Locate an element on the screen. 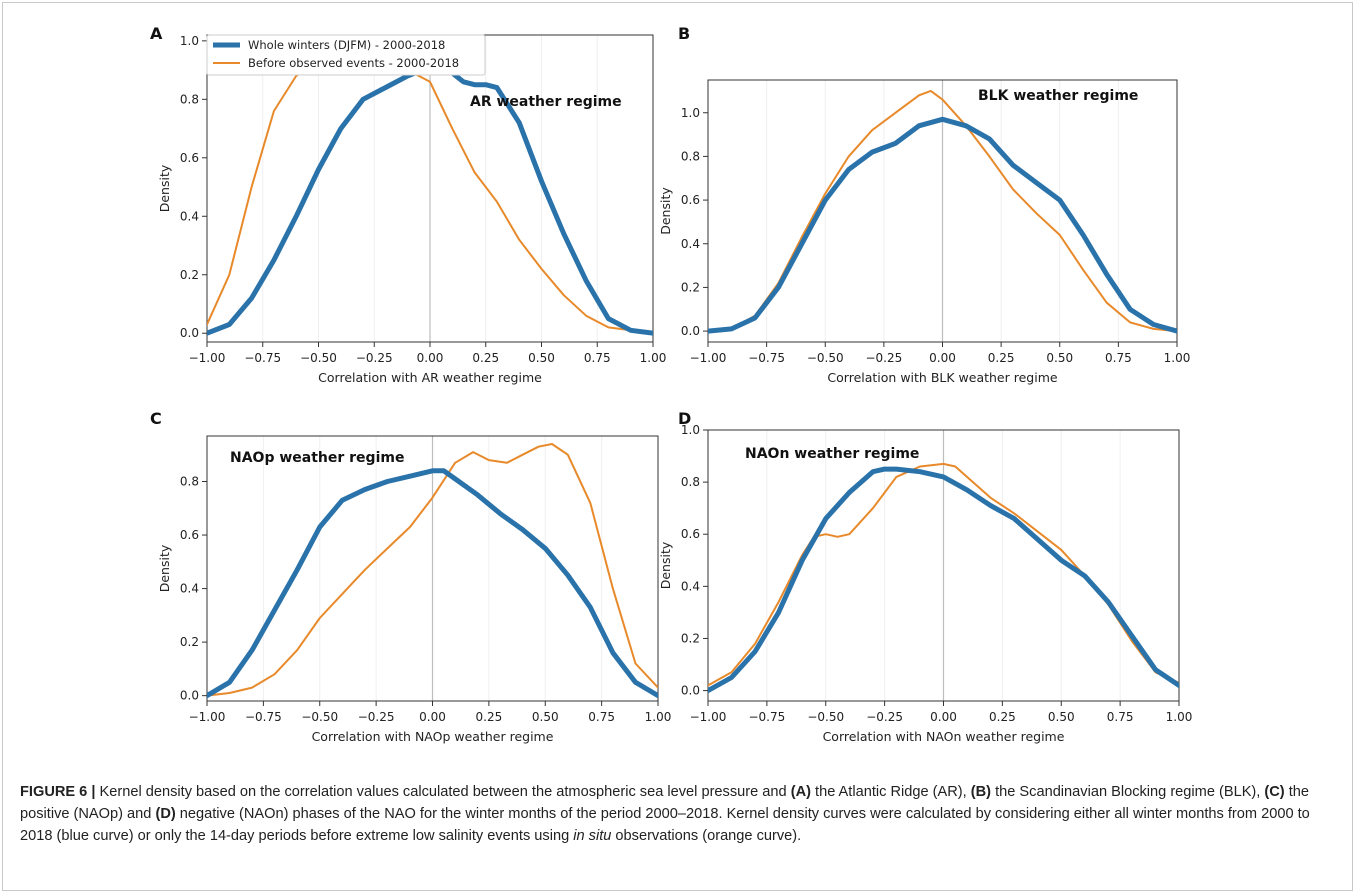  caption-in-situ: in situ is located at coordinates (592, 836).